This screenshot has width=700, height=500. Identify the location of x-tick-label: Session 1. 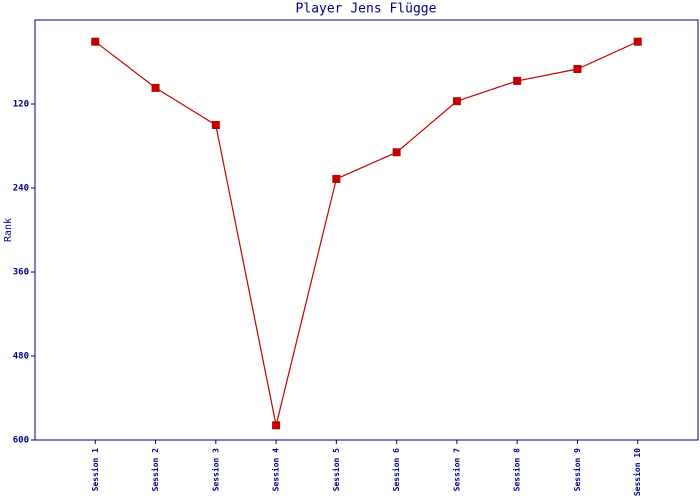
(95, 470).